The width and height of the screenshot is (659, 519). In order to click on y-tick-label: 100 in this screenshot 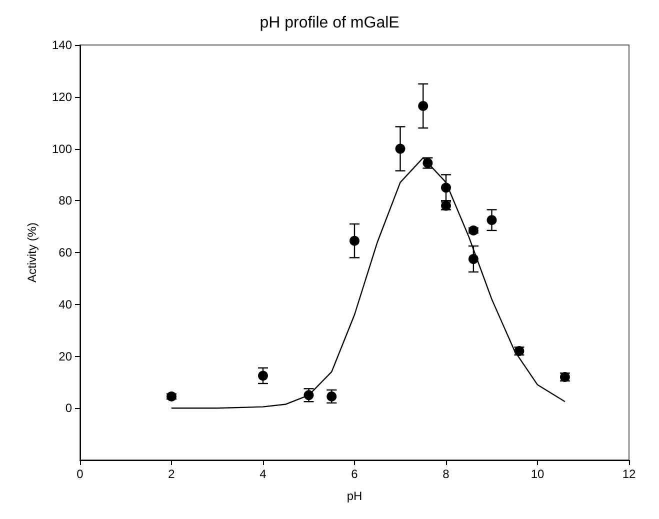, I will do `click(62, 149)`.